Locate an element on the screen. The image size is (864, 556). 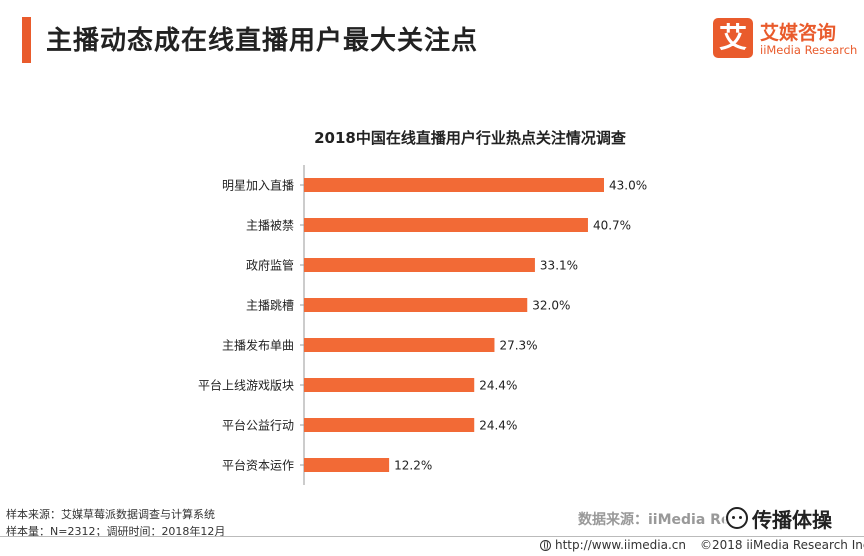
category-label: 主播被禁 is located at coordinates (270, 226).